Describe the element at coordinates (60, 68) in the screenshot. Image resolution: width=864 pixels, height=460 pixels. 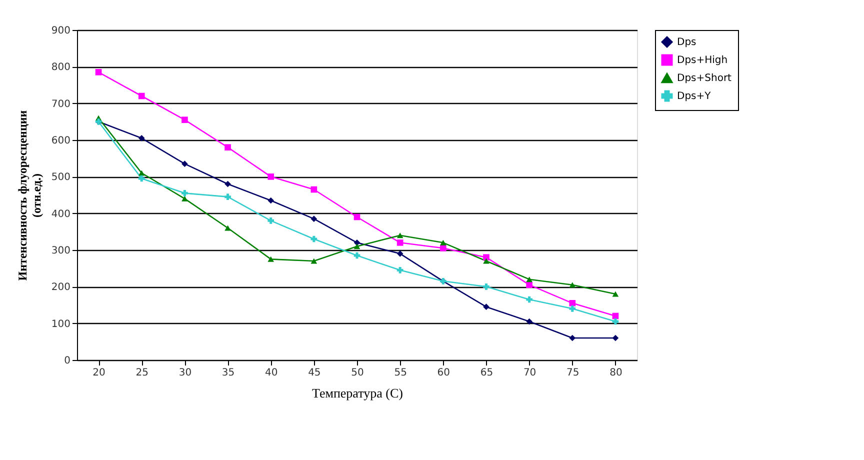
I see `y-tick-label: 800` at that location.